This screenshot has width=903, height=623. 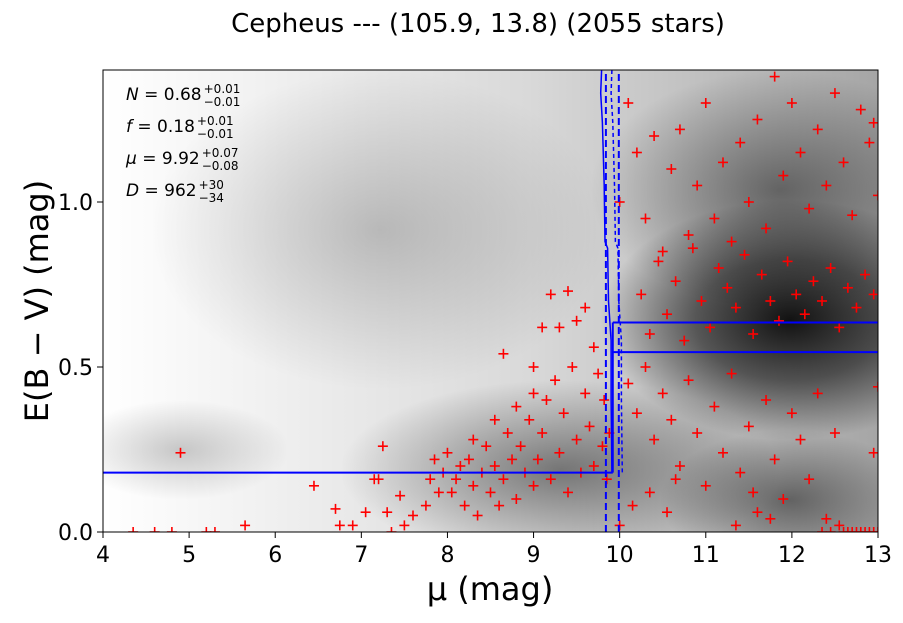 I want to click on chart-title: Cepheus --- (105.9, 13.8) (2055 stars), so click(x=478, y=24).